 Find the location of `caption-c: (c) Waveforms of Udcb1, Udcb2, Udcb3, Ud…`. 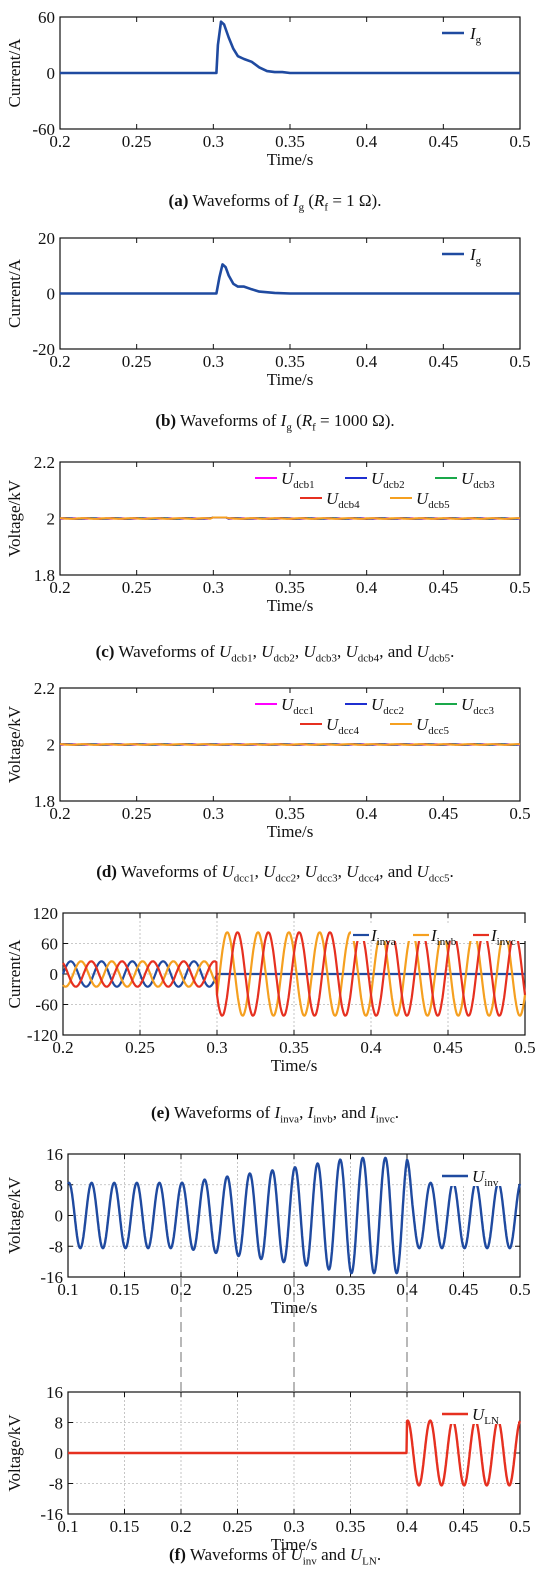

caption-c: (c) Waveforms of Udcb1, Udcb2, Udcb3, Ud… is located at coordinates (275, 653).